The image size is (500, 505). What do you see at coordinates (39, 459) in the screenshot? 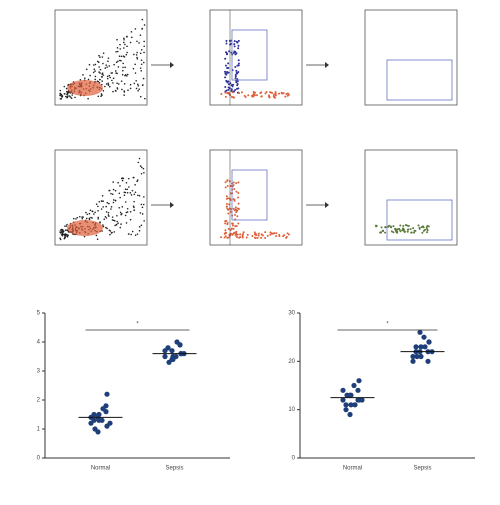
I see `y-tick-label: 0` at bounding box center [39, 459].